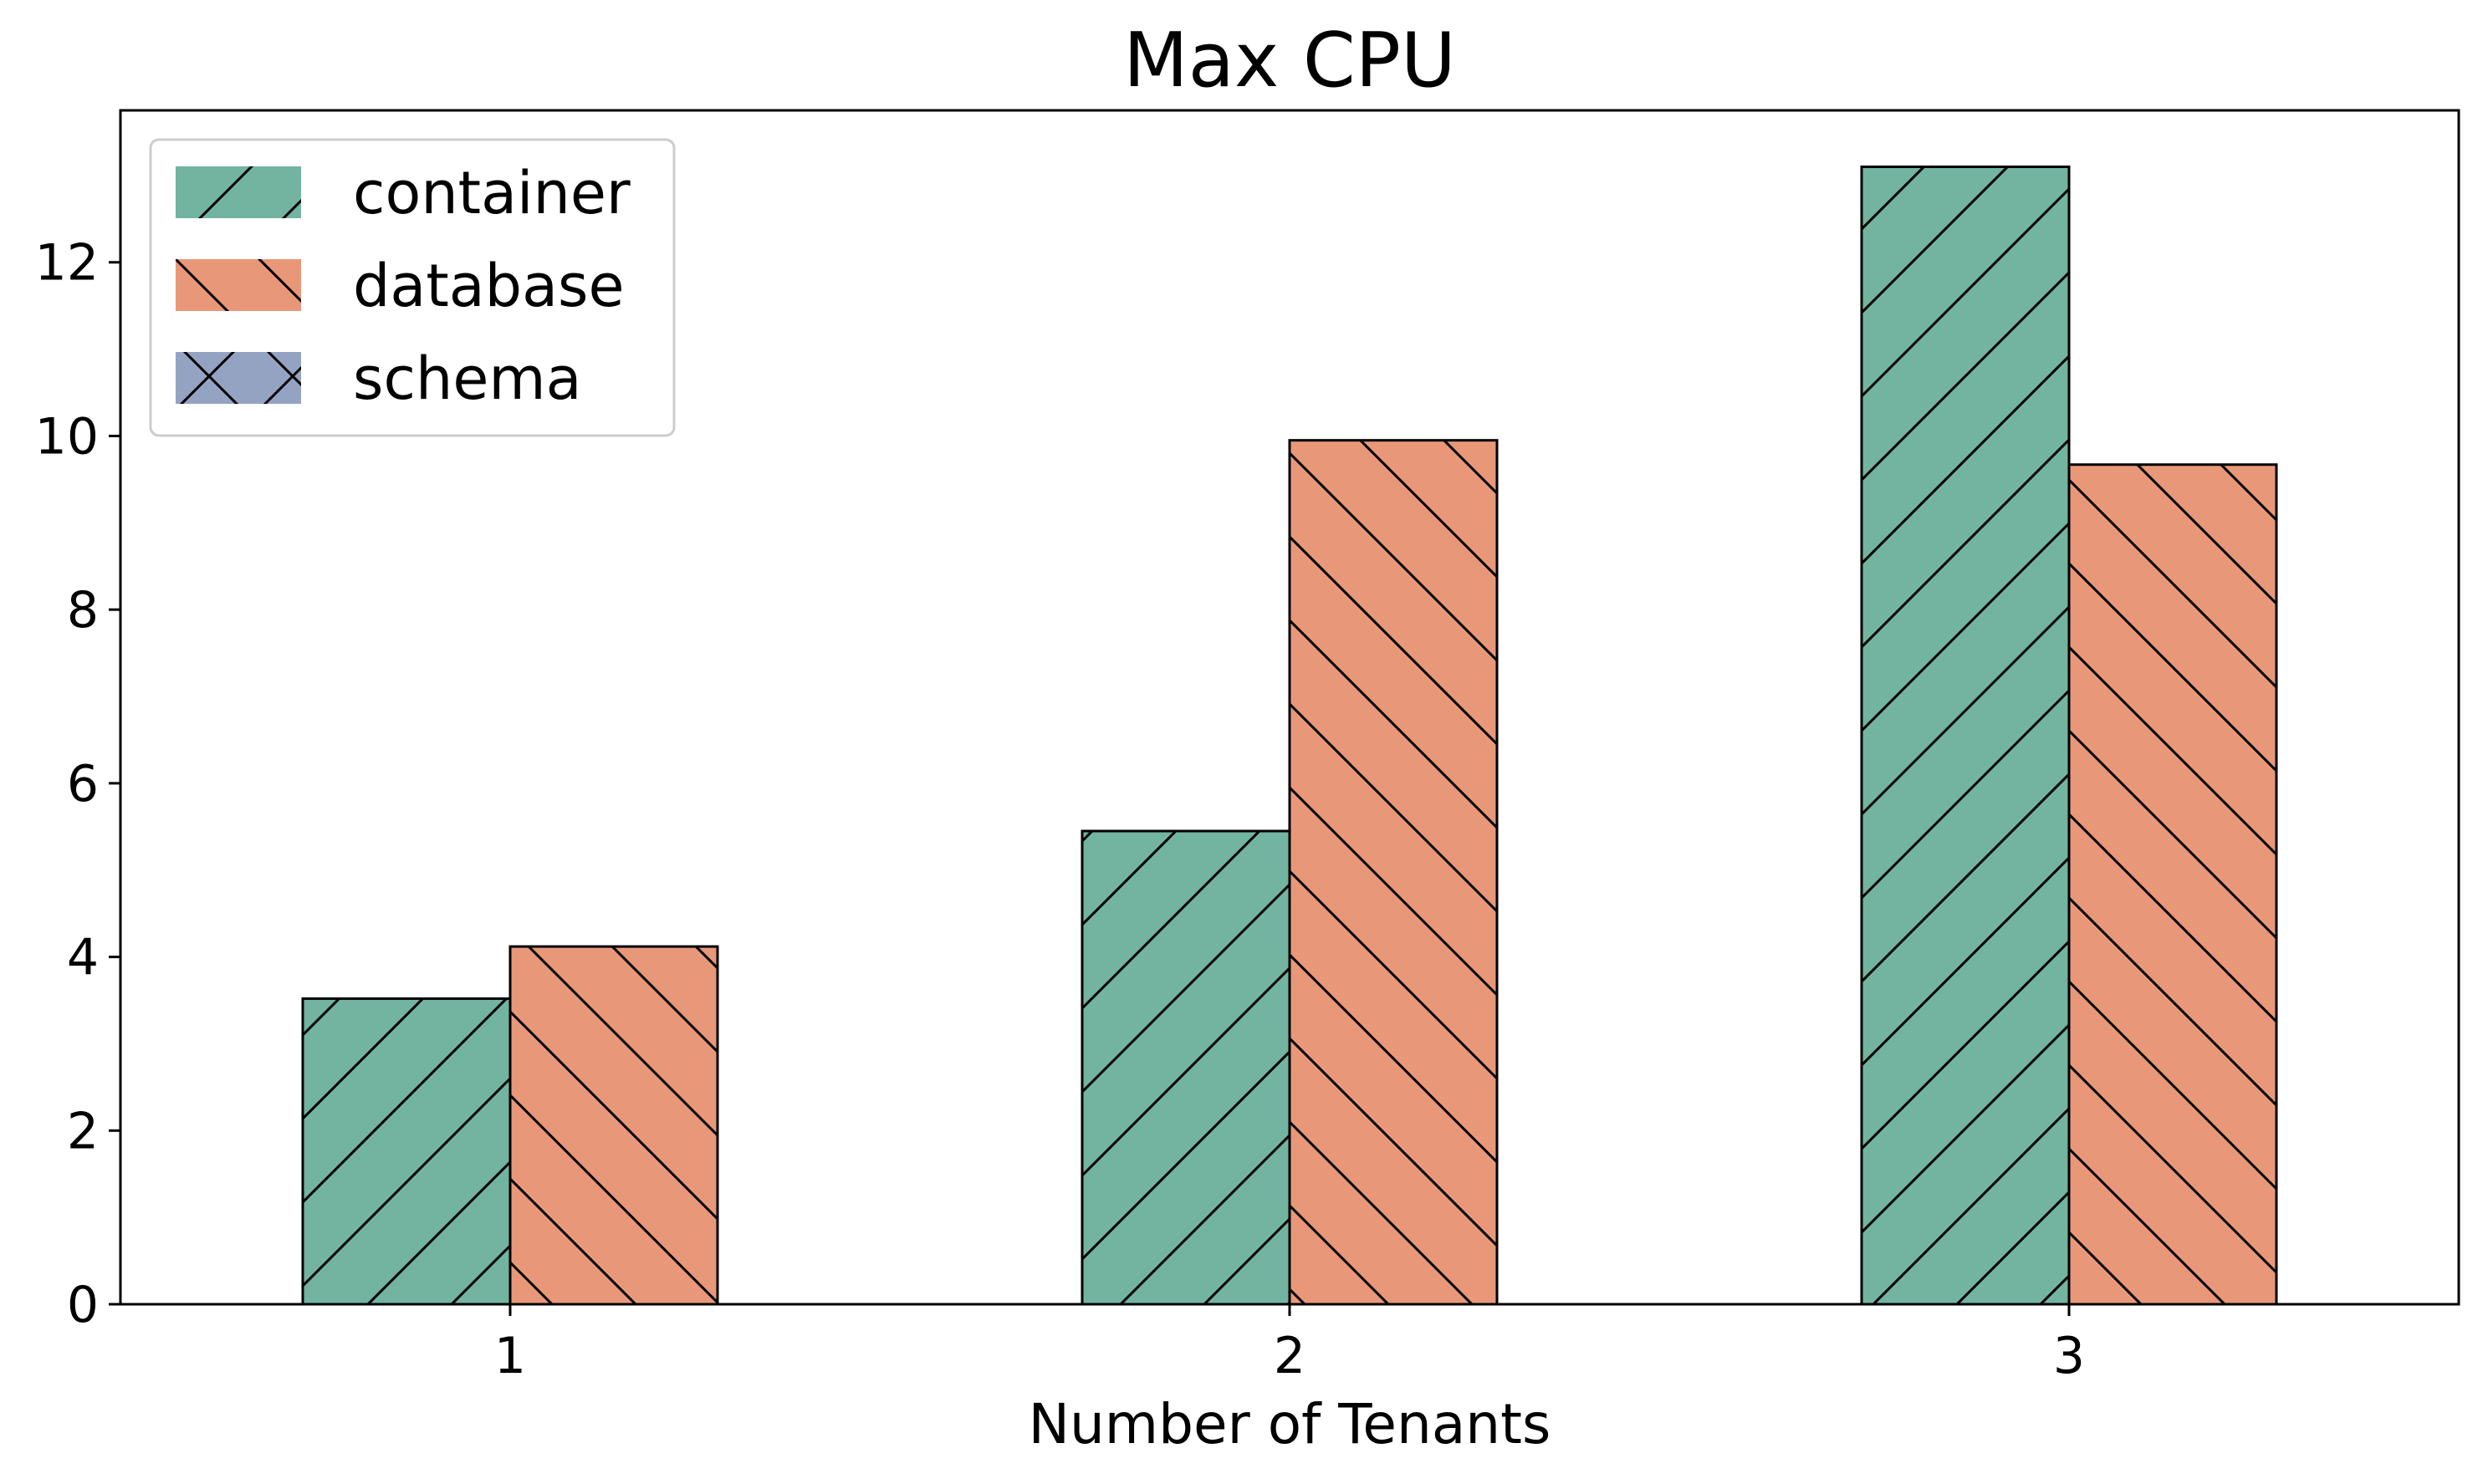 The image size is (2483, 1484). What do you see at coordinates (1290, 1424) in the screenshot?
I see `x-axis-label: Number of Tenants` at bounding box center [1290, 1424].